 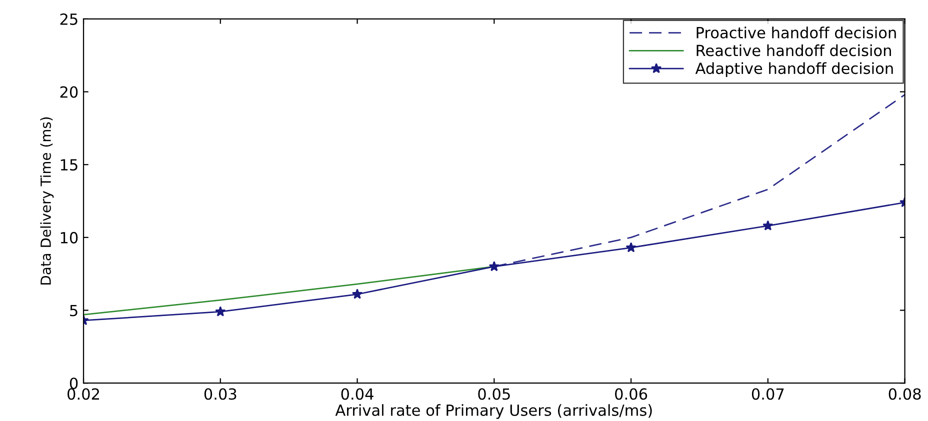 What do you see at coordinates (768, 394) in the screenshot?
I see `x-tick-label: 0.07` at bounding box center [768, 394].